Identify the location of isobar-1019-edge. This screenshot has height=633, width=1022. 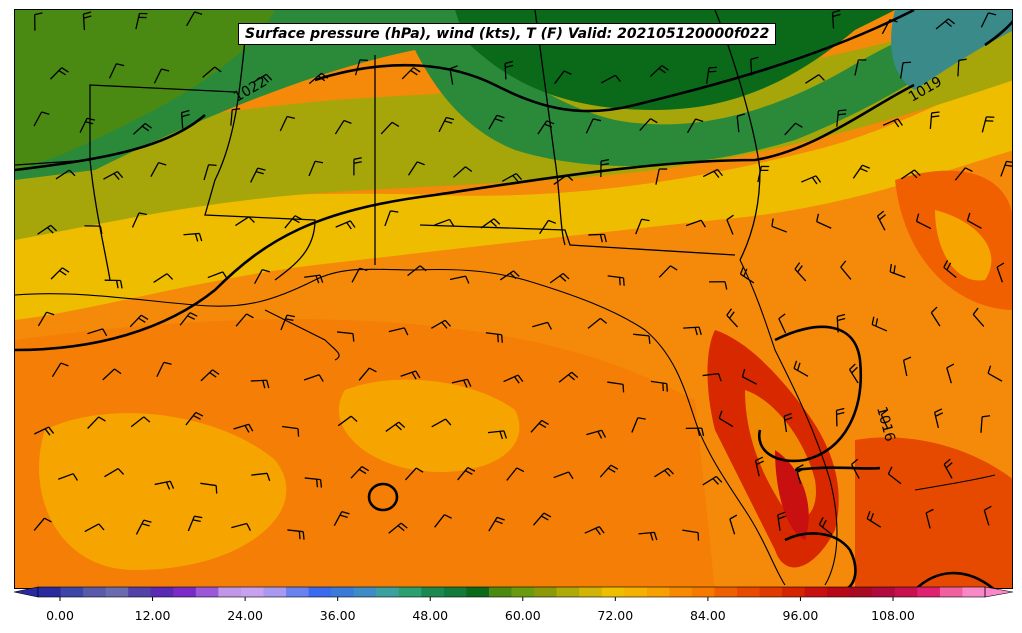
(998, 33).